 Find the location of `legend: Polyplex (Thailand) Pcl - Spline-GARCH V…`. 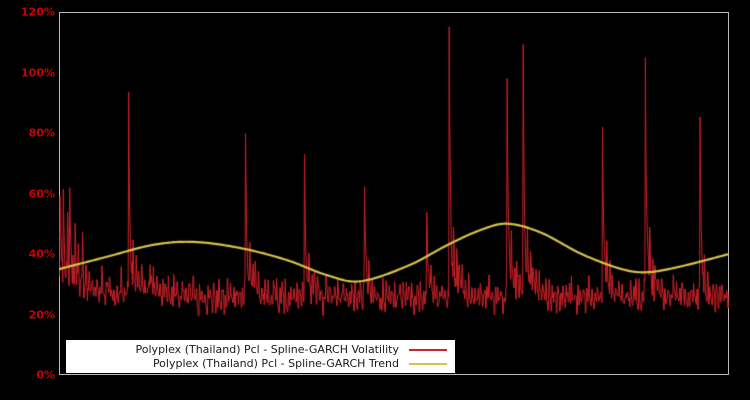

legend: Polyplex (Thailand) Pcl - Spline-GARCH V… is located at coordinates (260, 356).